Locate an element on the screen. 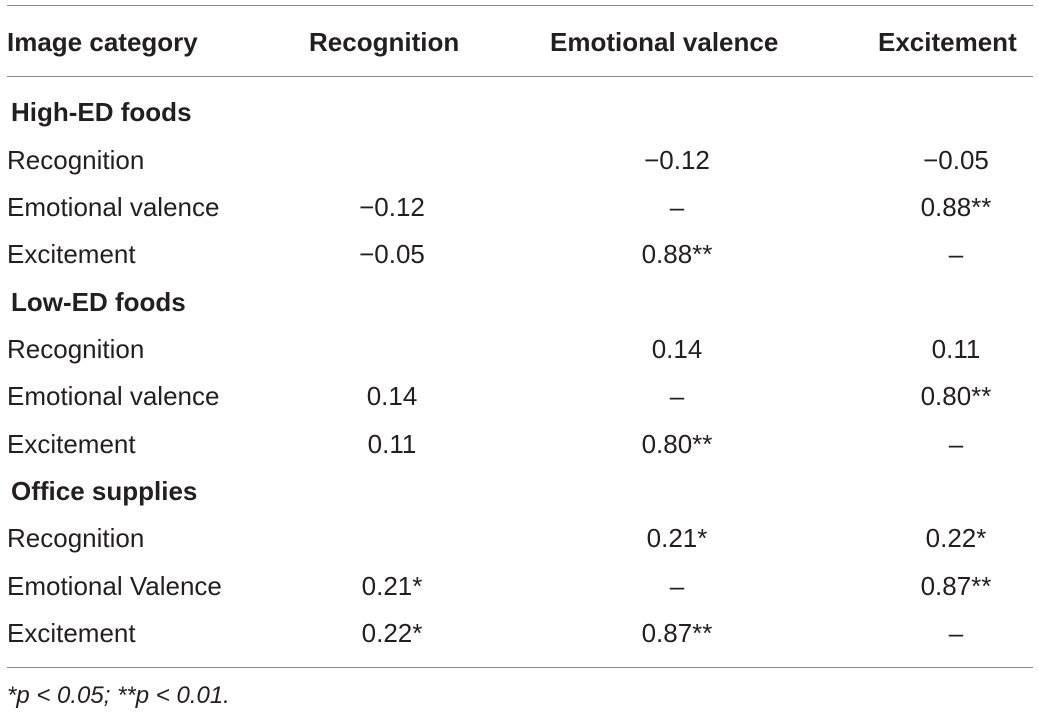 The width and height of the screenshot is (1039, 717). table-bottom-rule is located at coordinates (520, 667).